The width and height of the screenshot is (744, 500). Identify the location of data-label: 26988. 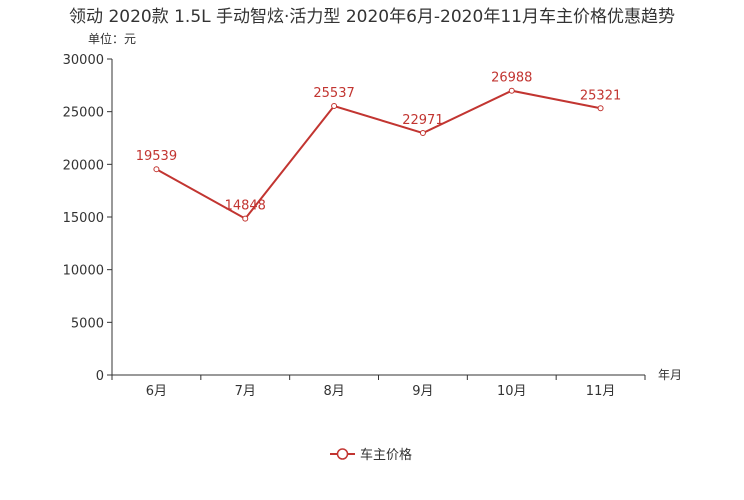
(511, 78).